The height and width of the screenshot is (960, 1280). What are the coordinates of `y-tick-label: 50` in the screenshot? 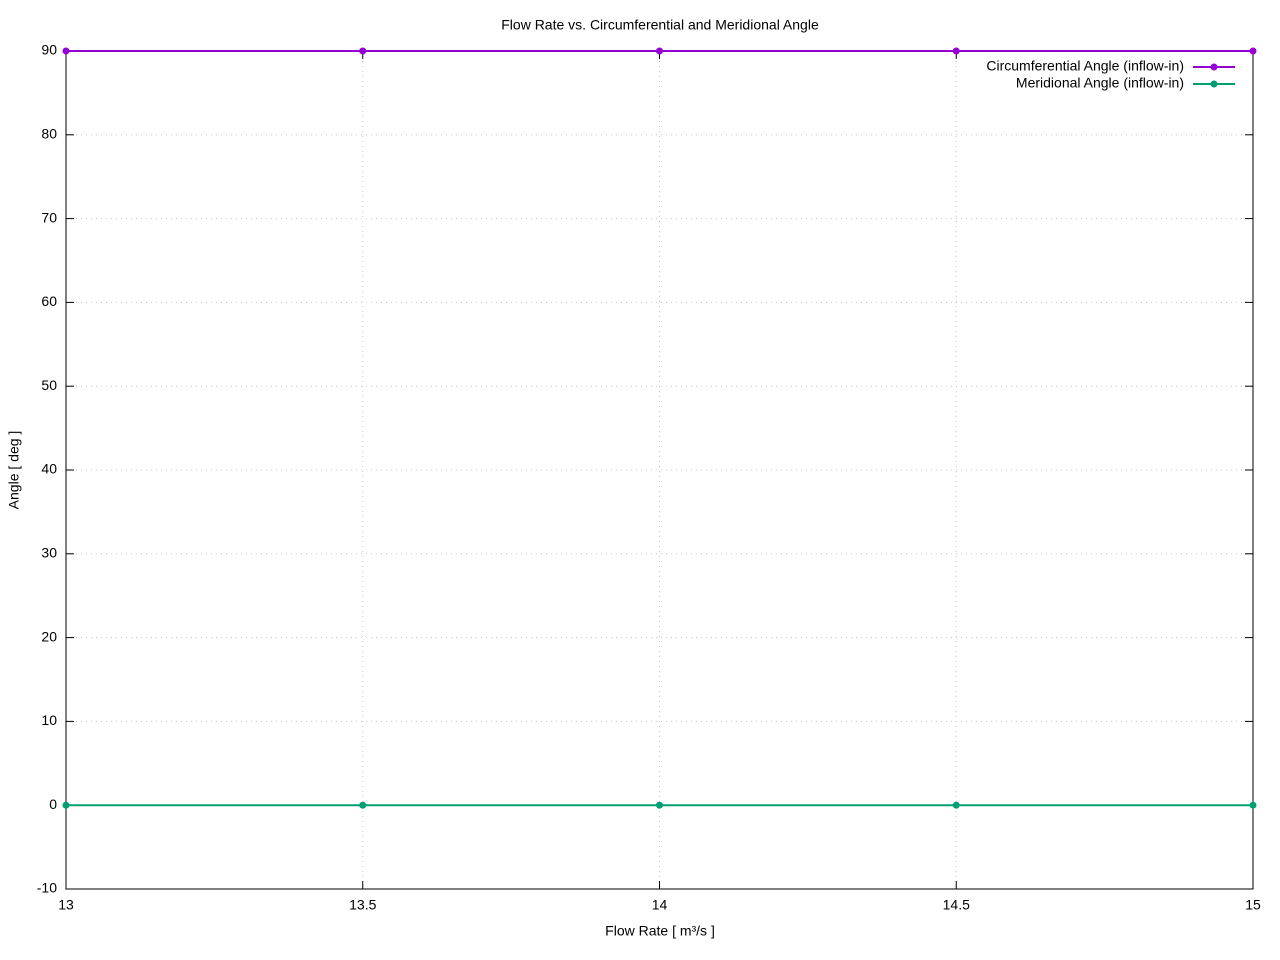 It's located at (49, 385).